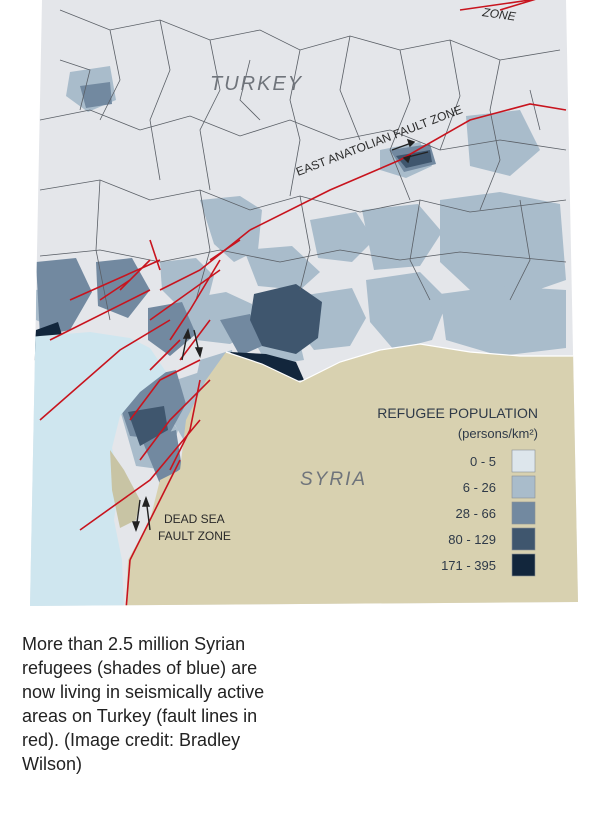 The height and width of the screenshot is (827, 600). I want to click on legend-range-label: 6 - 26, so click(479, 487).